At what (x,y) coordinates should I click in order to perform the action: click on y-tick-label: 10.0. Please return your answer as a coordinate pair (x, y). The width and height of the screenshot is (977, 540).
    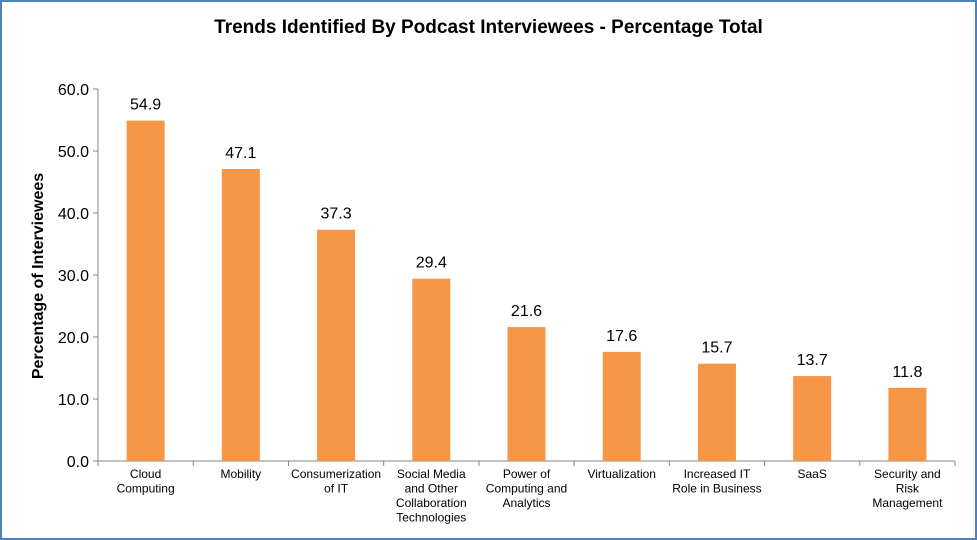
    Looking at the image, I should click on (73, 400).